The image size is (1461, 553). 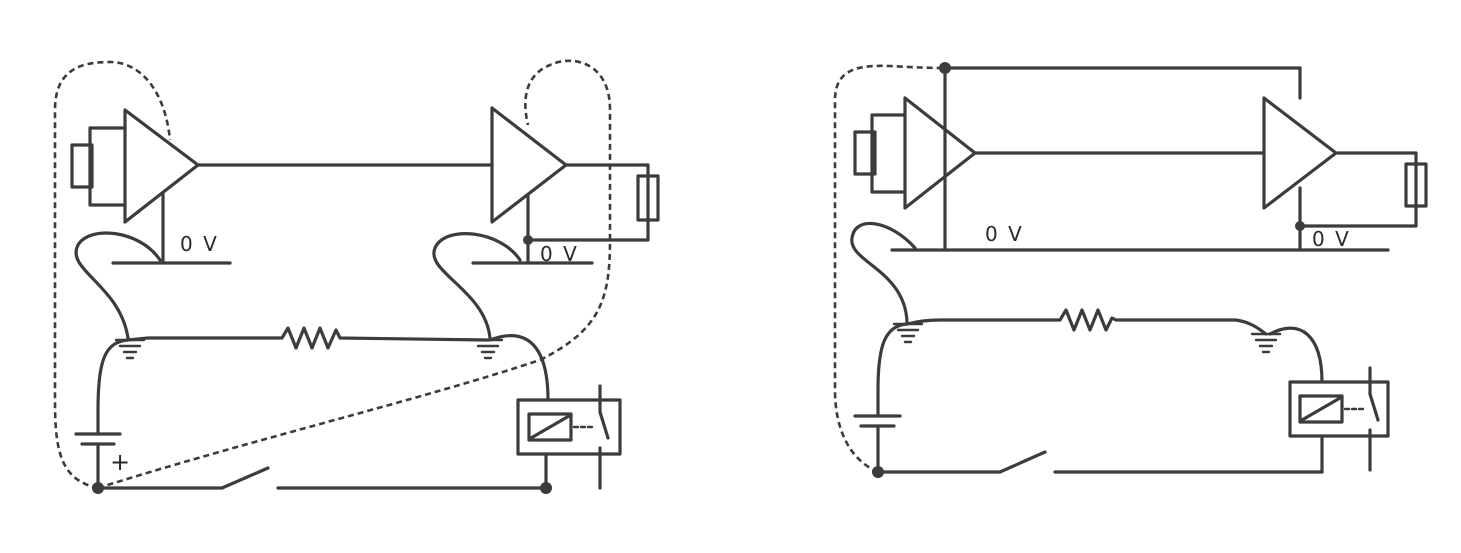 I want to click on left-input-resistor, so click(x=82, y=166).